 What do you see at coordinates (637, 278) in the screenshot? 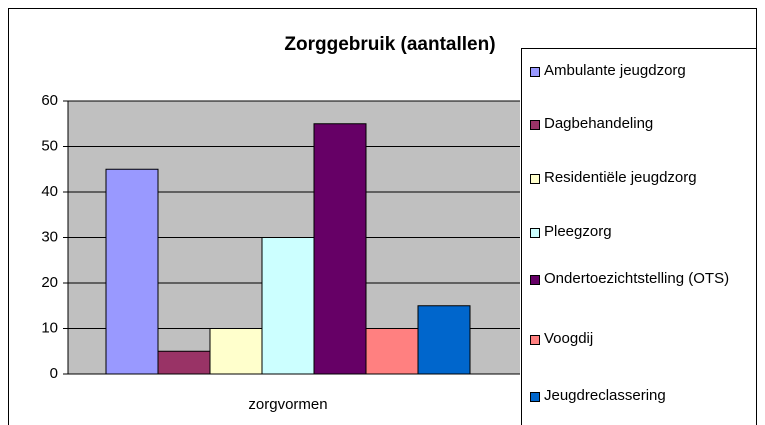
I see `legend-label: Ondertoezichtstelling (OTS)` at bounding box center [637, 278].